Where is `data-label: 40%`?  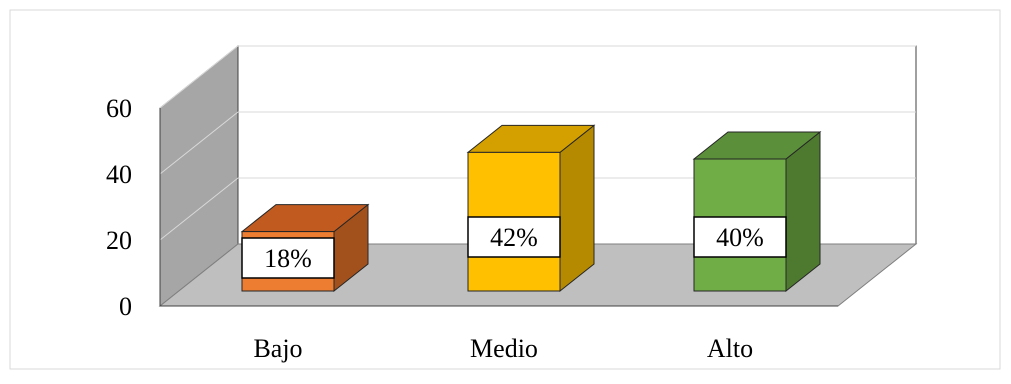
data-label: 40% is located at coordinates (740, 237).